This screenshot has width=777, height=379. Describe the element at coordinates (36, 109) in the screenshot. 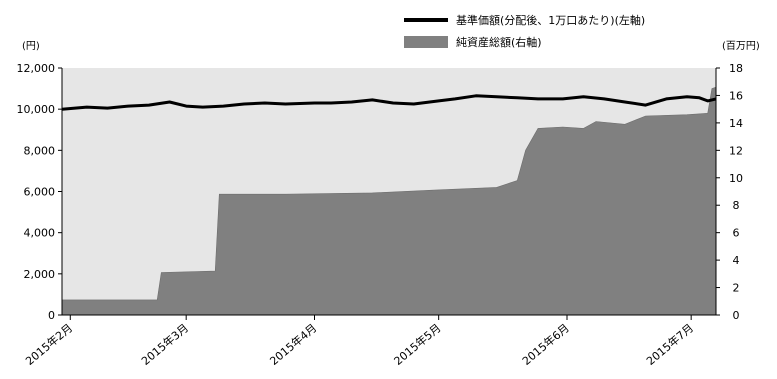

I see `left-tick-label: 10,000` at that location.